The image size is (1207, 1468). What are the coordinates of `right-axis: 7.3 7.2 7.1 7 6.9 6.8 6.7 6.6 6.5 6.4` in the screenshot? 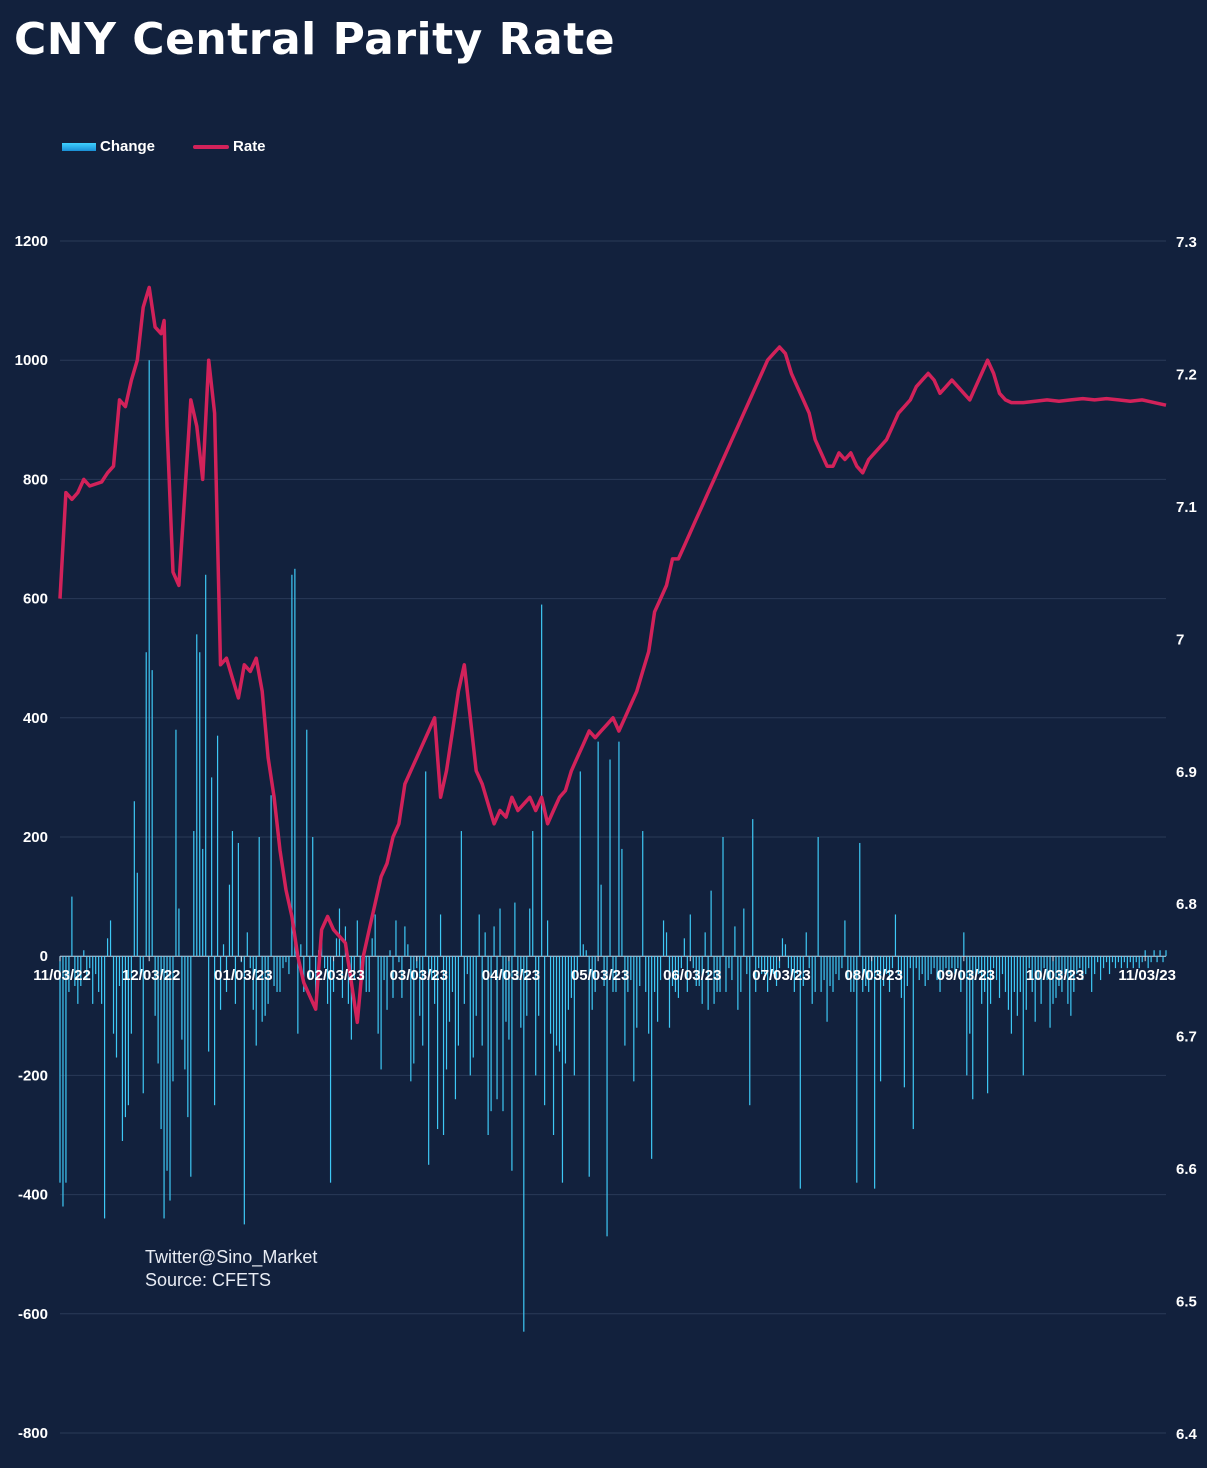 It's located at (1187, 838).